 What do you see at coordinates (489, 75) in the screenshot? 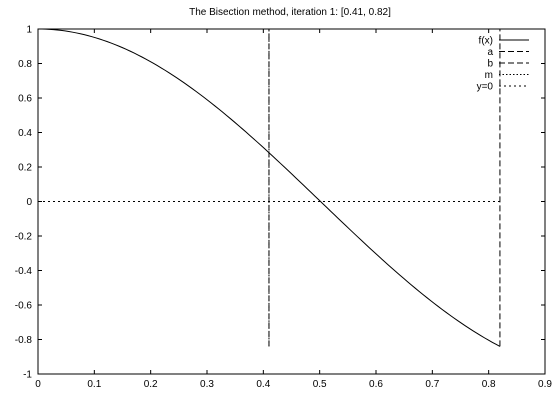
I see `legend-label: m` at bounding box center [489, 75].